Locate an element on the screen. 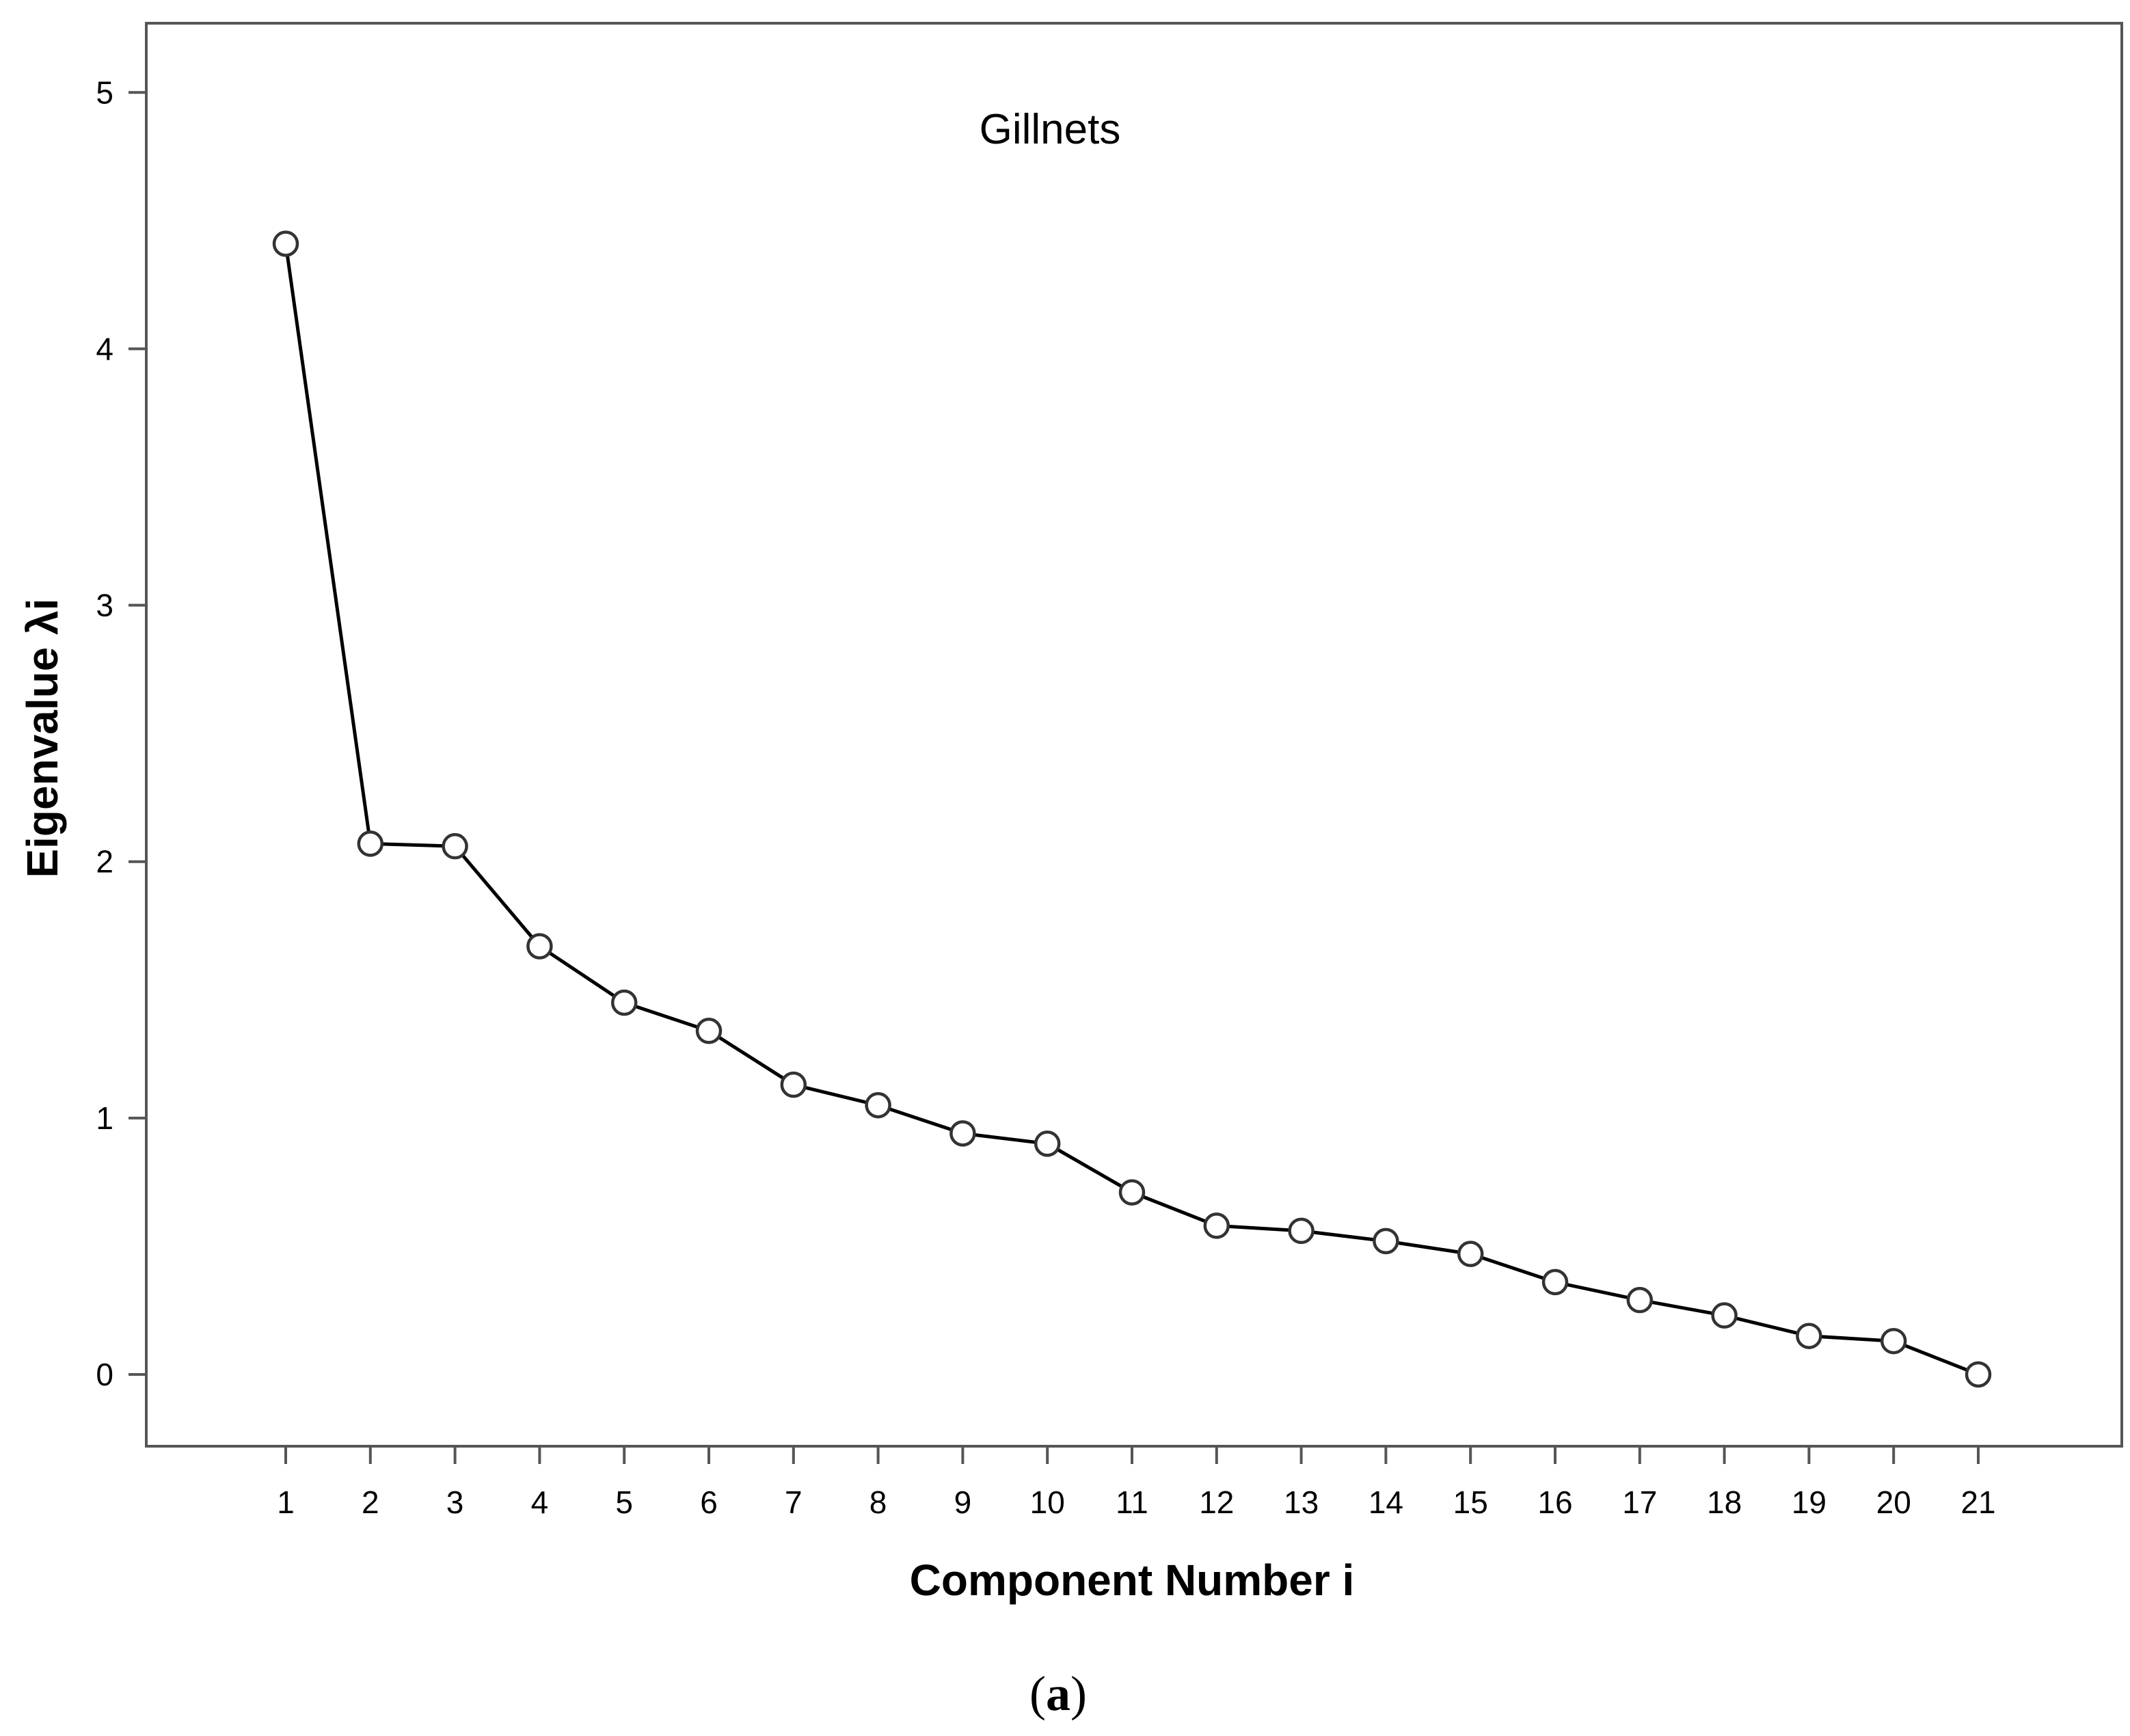  panel-label-open: ( is located at coordinates (1037, 1693).